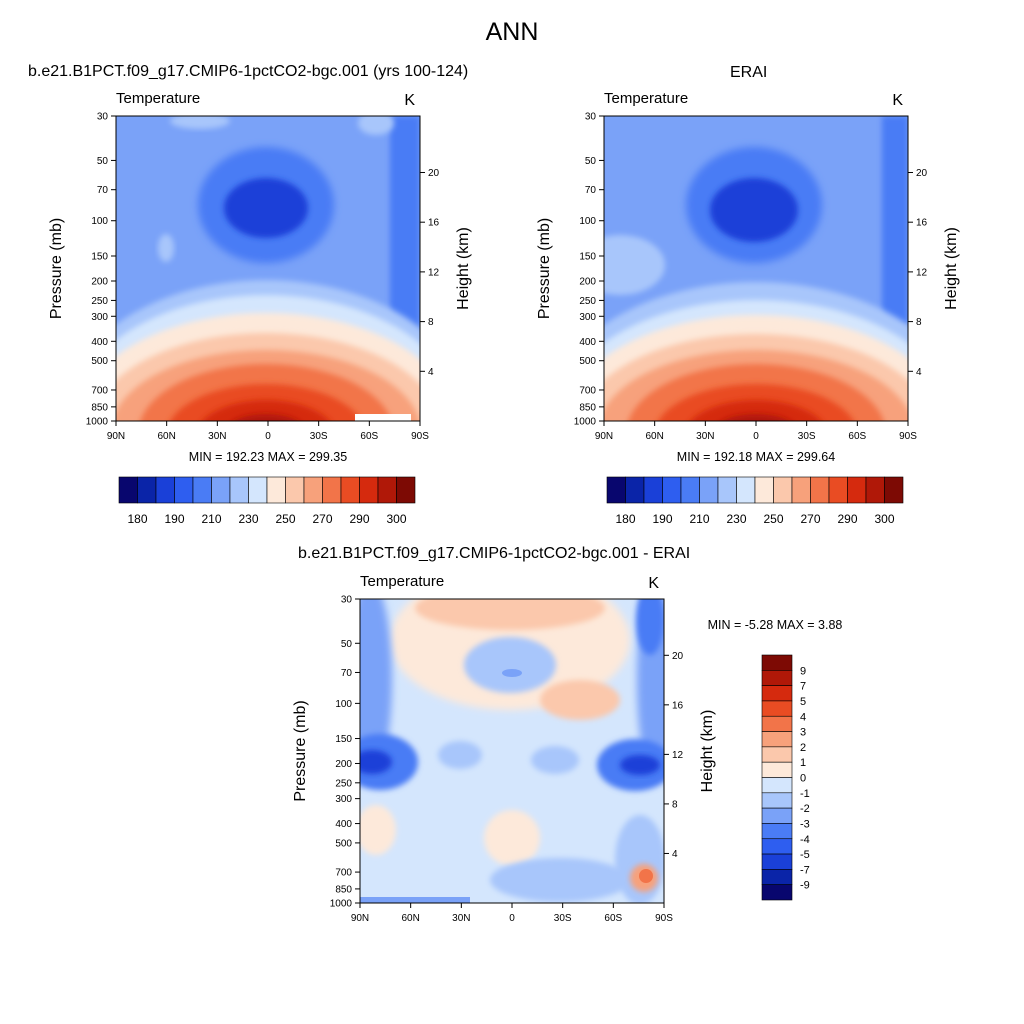 The height and width of the screenshot is (1024, 1024). What do you see at coordinates (268, 268) in the screenshot?
I see `panel1-contour-field` at bounding box center [268, 268].